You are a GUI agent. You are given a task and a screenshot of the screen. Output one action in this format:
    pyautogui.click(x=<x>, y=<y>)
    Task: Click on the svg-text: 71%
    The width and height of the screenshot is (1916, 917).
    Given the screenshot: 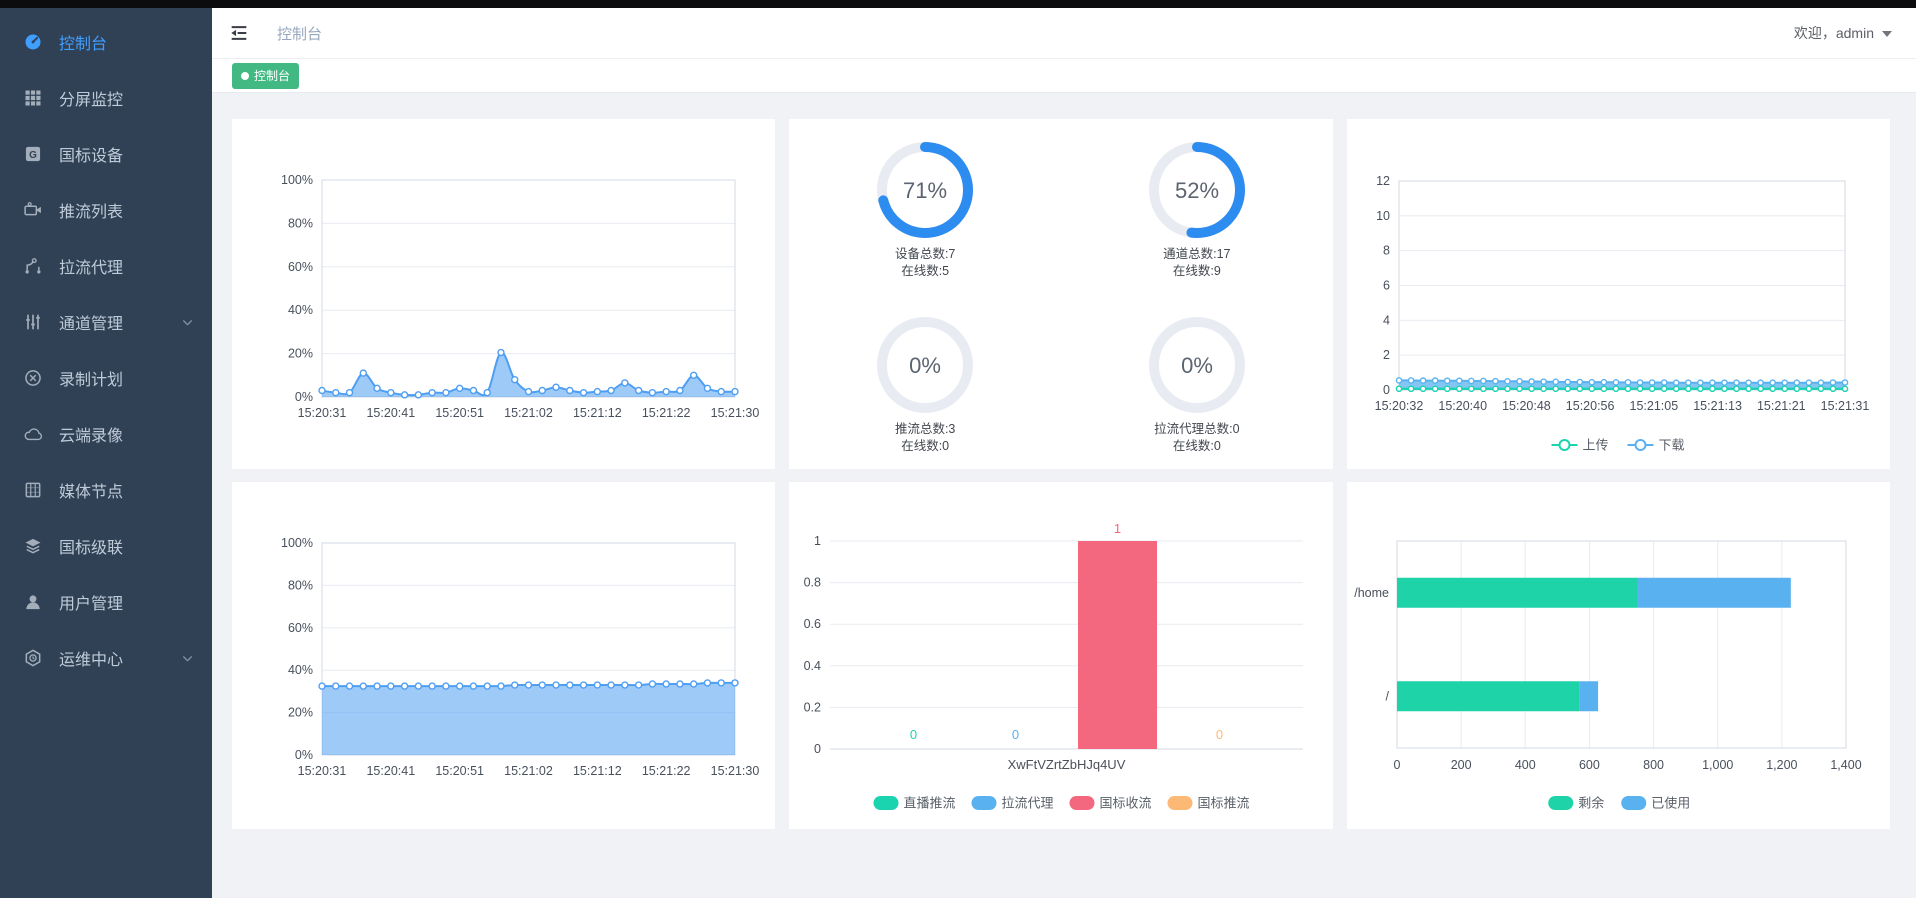 What is the action you would take?
    pyautogui.click(x=925, y=190)
    